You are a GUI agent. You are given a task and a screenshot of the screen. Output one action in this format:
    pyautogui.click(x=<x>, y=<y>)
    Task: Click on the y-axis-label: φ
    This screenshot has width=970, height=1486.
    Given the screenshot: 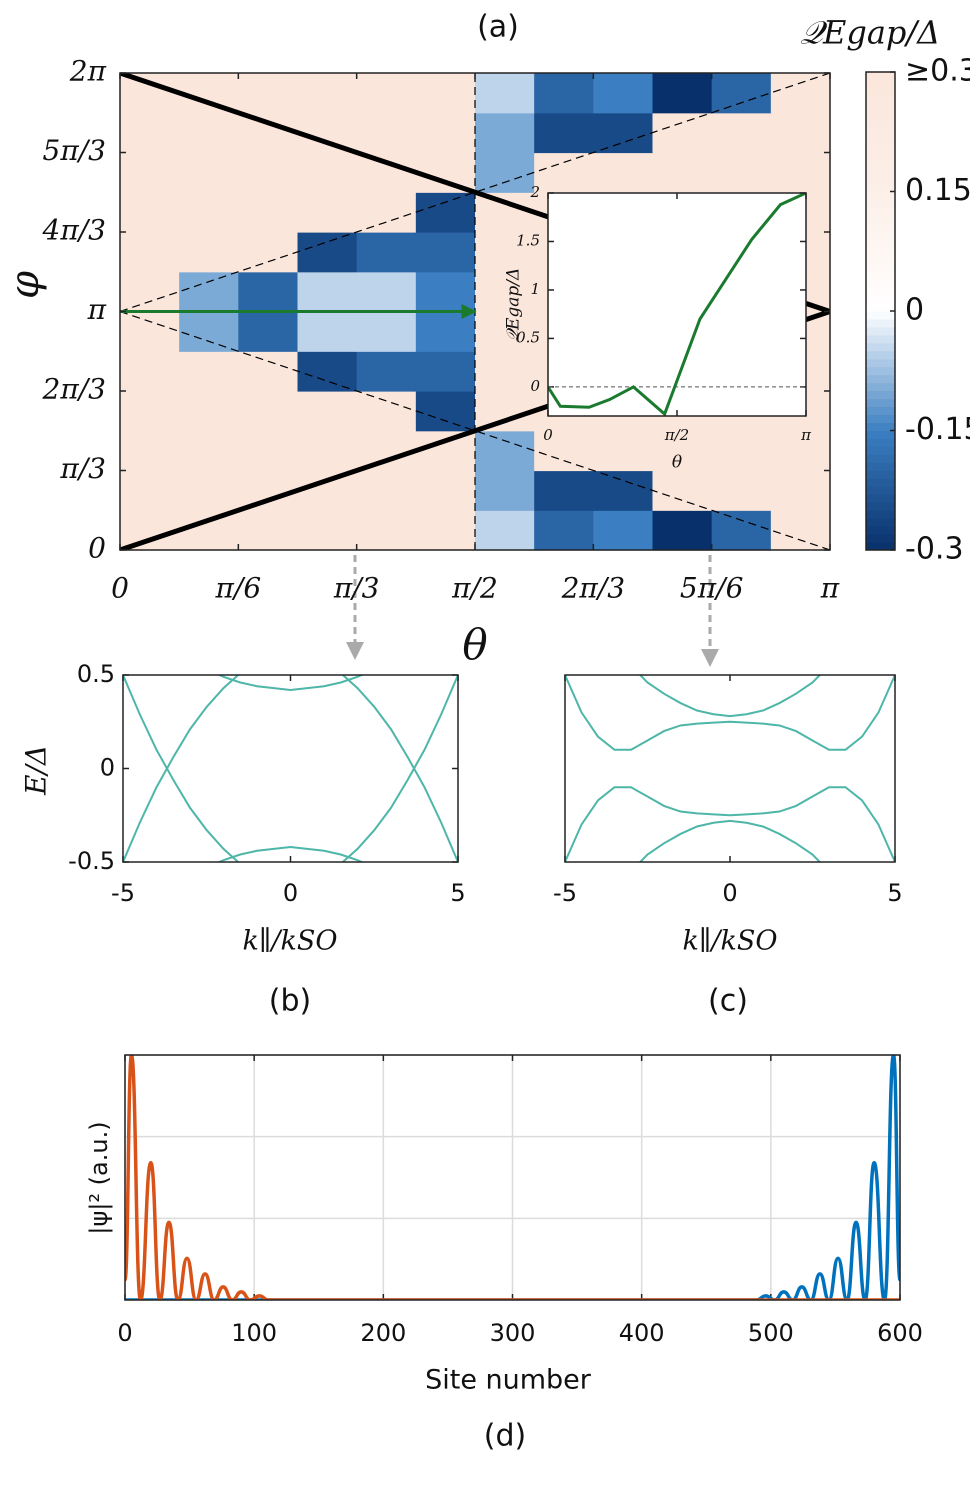 What is the action you would take?
    pyautogui.click(x=25, y=285)
    